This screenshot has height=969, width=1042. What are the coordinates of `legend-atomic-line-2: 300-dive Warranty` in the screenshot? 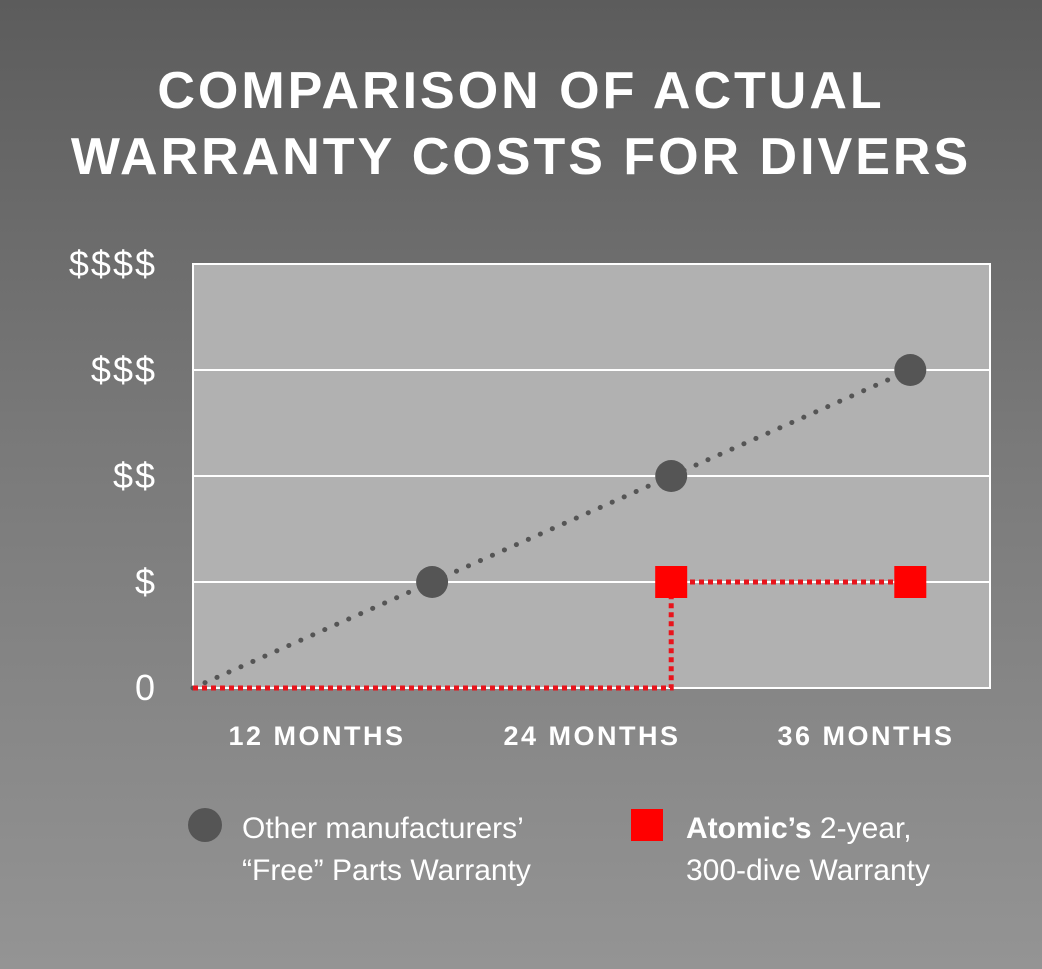 It's located at (808, 870).